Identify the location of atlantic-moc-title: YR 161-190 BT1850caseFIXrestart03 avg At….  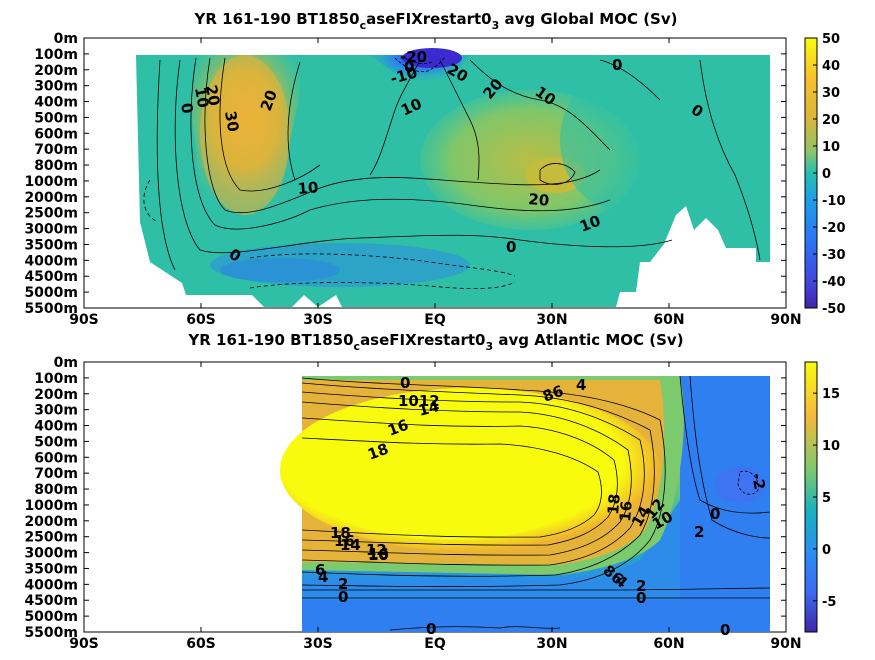
(435, 342).